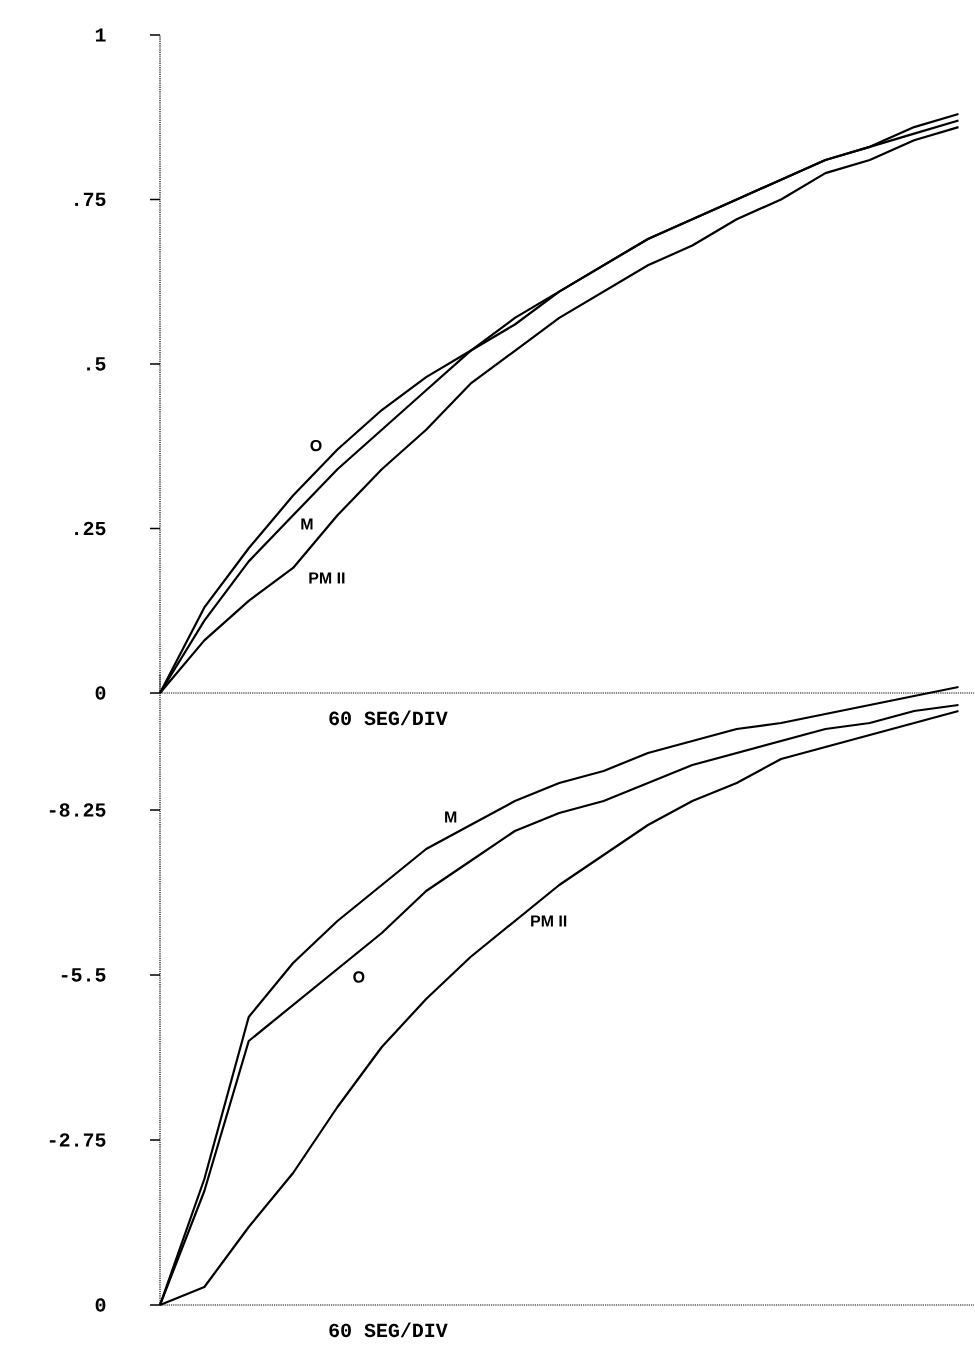 The width and height of the screenshot is (975, 1354). I want to click on y-tick-label: -5.5, so click(84, 975).